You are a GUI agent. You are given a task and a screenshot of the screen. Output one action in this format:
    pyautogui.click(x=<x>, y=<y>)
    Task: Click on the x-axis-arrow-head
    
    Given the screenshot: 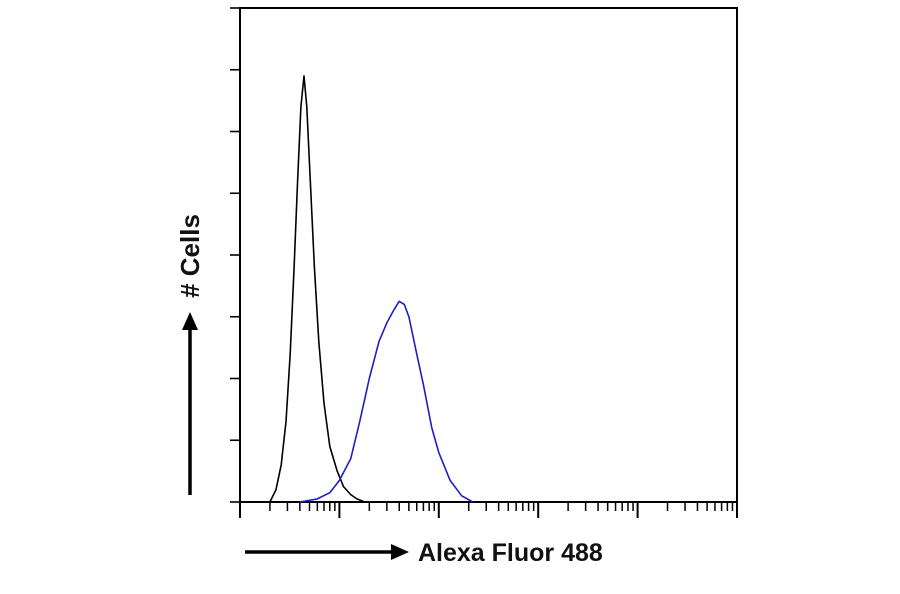 What is the action you would take?
    pyautogui.click(x=400, y=552)
    